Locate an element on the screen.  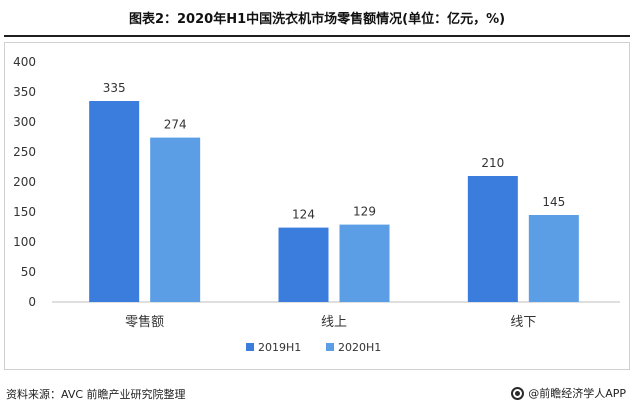
y-tick-label: 300 is located at coordinates (24, 122).